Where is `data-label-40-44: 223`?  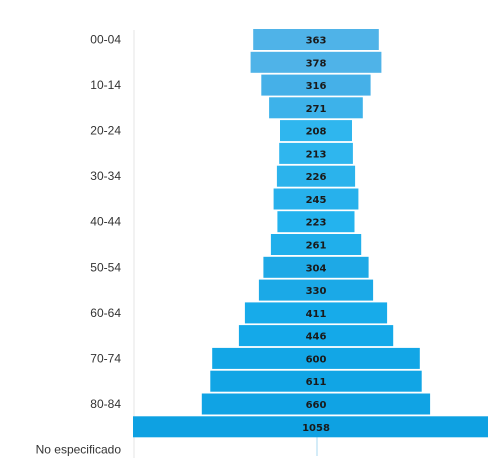 data-label-40-44: 223 is located at coordinates (316, 223).